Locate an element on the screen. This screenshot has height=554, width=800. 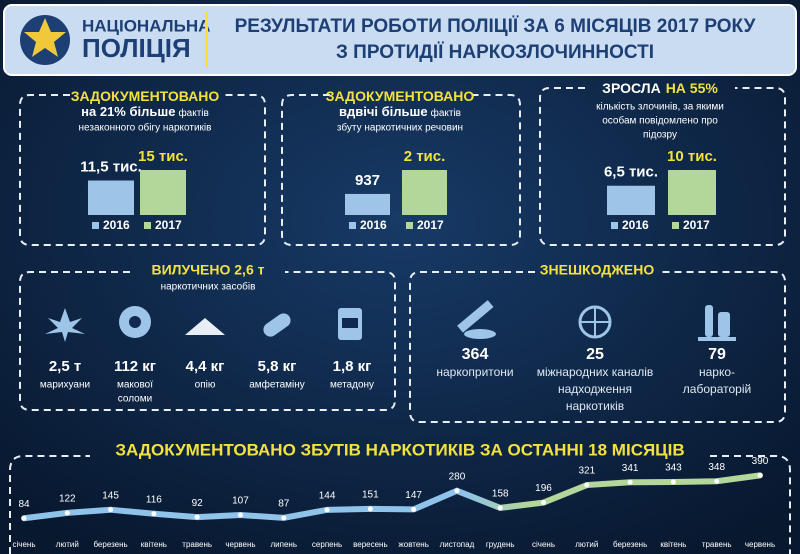
data-label: 87 is located at coordinates (284, 503).